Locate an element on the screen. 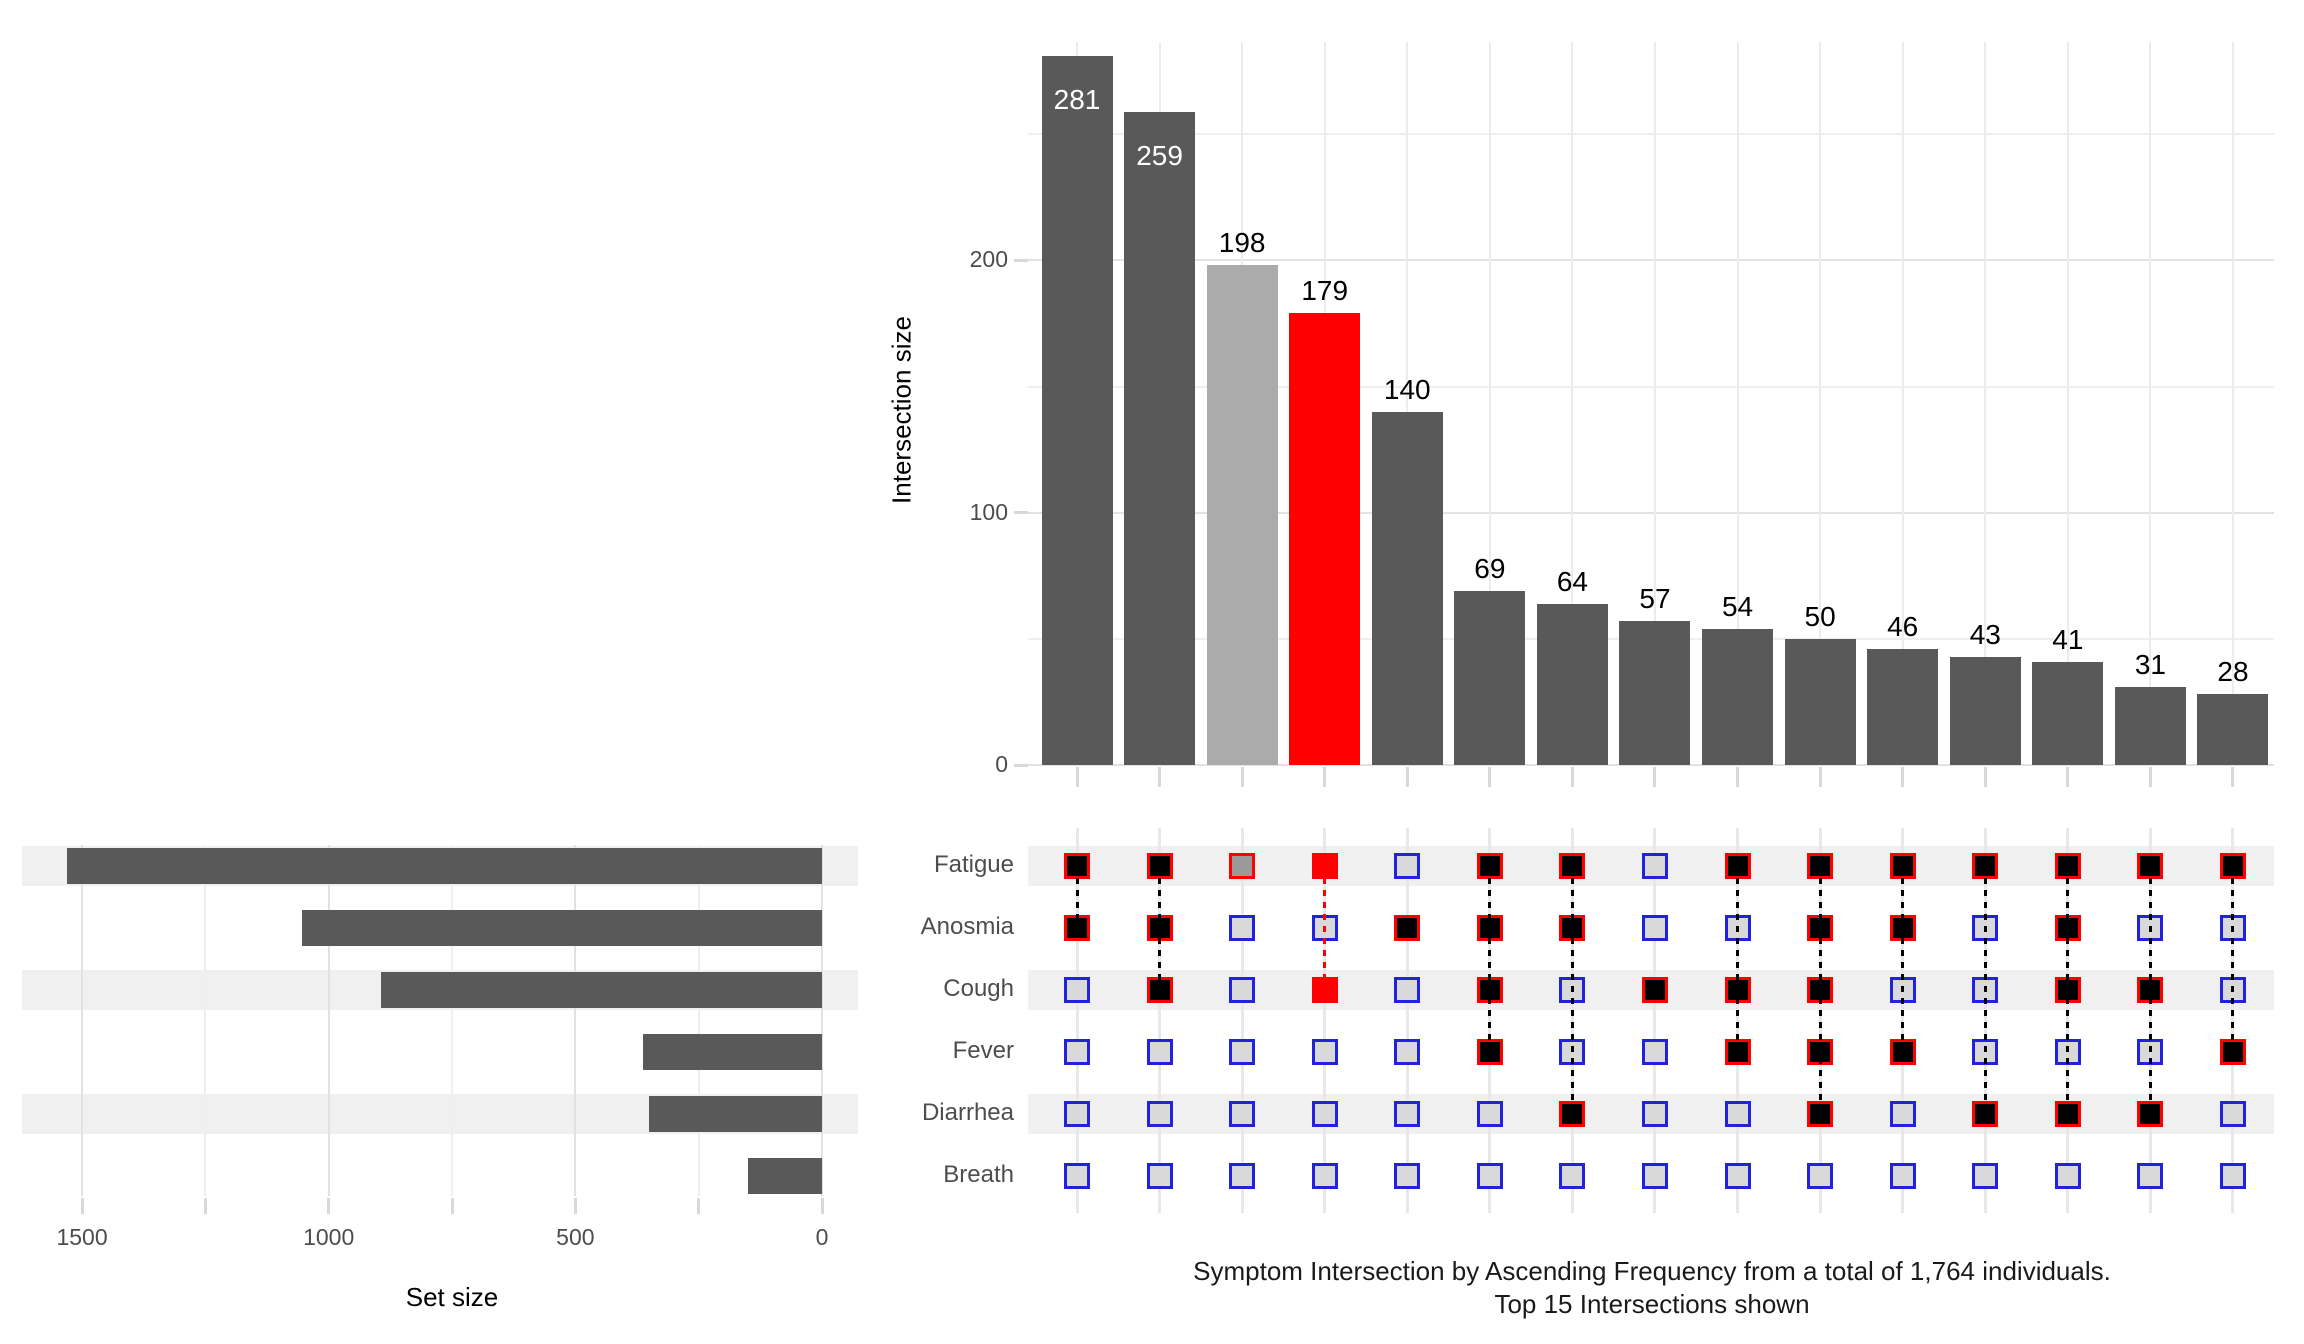  bar-value-label: 46 is located at coordinates (1903, 626).